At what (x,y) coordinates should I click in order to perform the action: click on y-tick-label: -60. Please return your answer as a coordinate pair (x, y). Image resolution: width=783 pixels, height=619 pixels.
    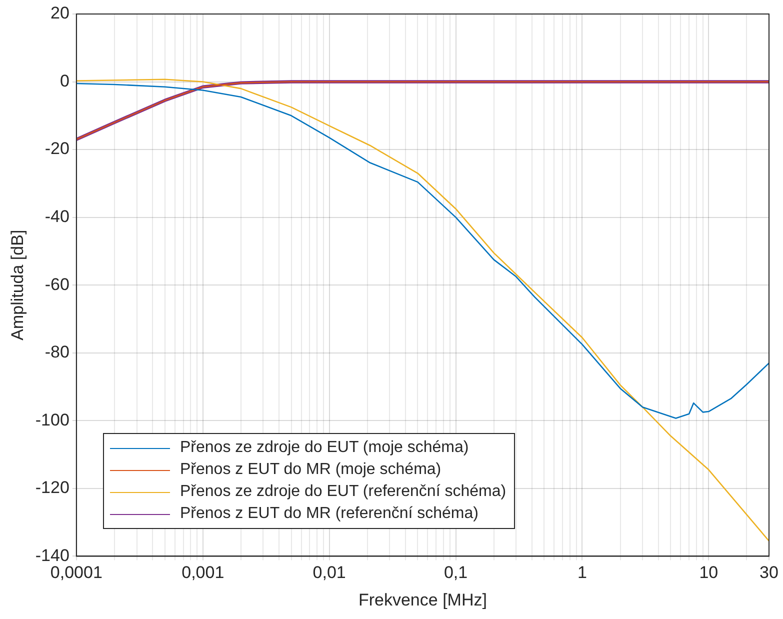
    Looking at the image, I should click on (57, 284).